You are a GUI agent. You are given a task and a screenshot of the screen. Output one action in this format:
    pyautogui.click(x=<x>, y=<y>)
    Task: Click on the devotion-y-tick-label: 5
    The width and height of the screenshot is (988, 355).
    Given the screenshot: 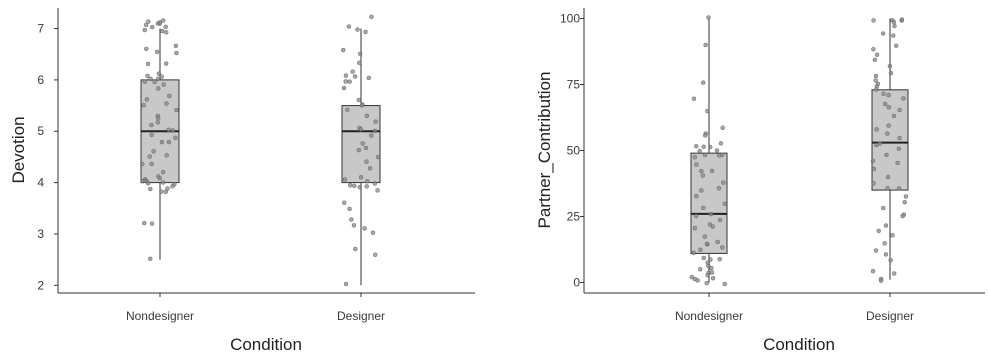 What is the action you would take?
    pyautogui.click(x=40, y=131)
    